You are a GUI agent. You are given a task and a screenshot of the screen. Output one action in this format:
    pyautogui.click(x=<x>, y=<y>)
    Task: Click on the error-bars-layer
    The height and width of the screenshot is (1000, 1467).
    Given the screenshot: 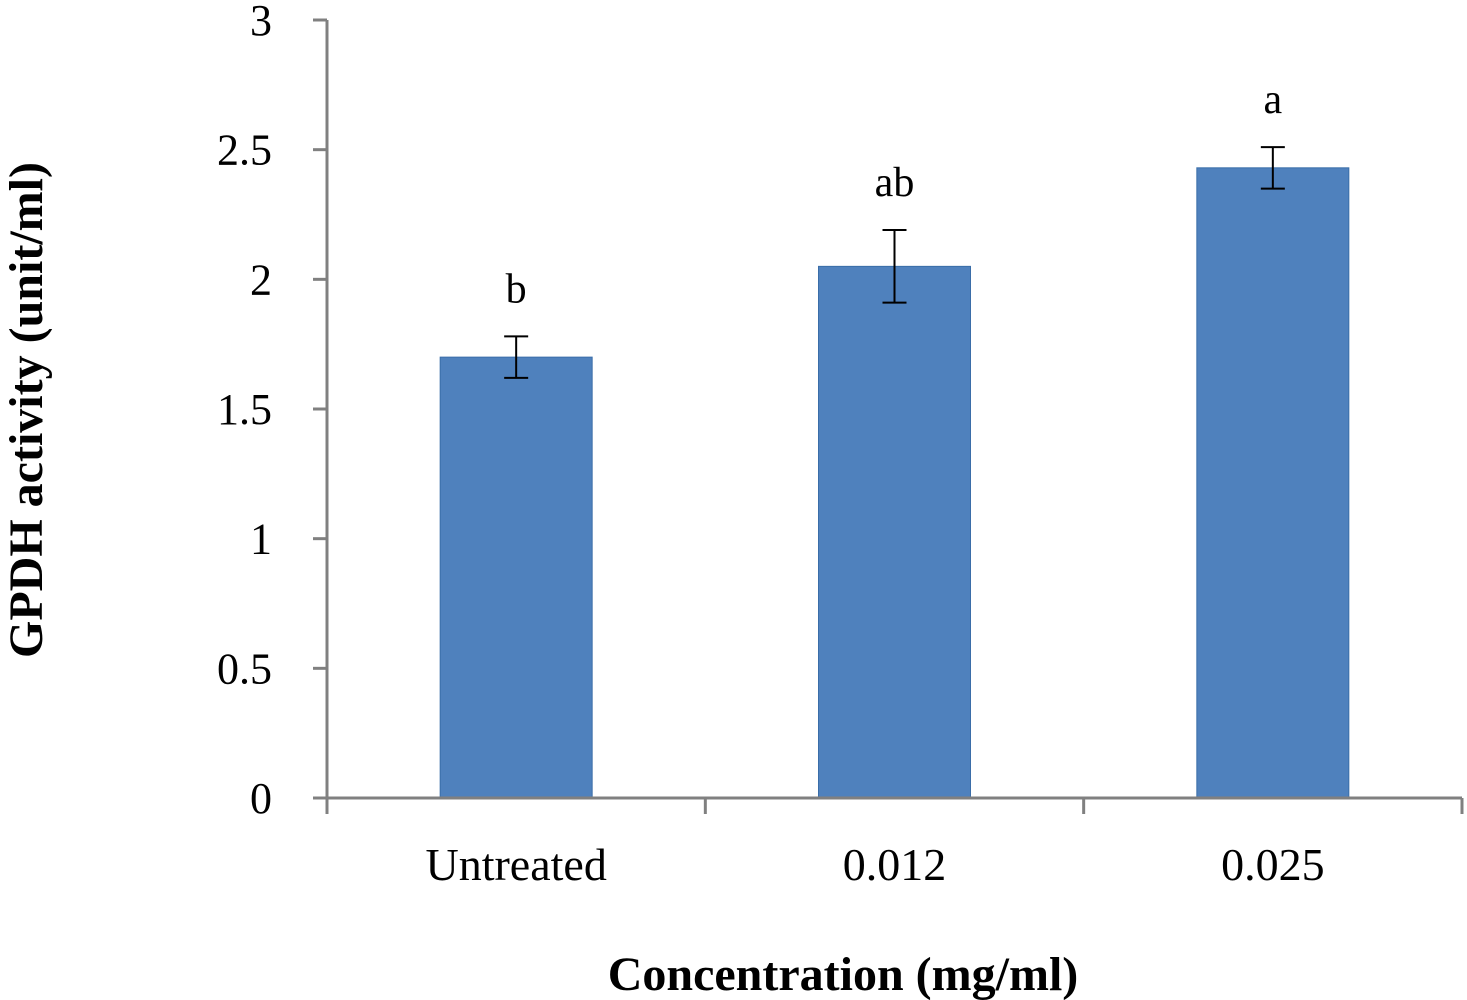 What is the action you would take?
    pyautogui.click(x=894, y=262)
    